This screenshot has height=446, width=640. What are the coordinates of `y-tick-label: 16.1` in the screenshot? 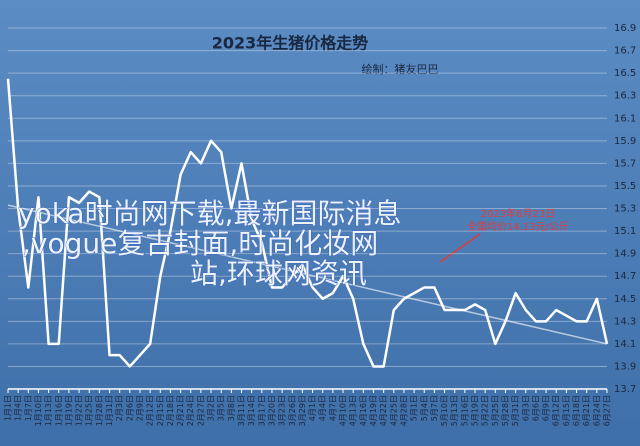 It's located at (625, 118).